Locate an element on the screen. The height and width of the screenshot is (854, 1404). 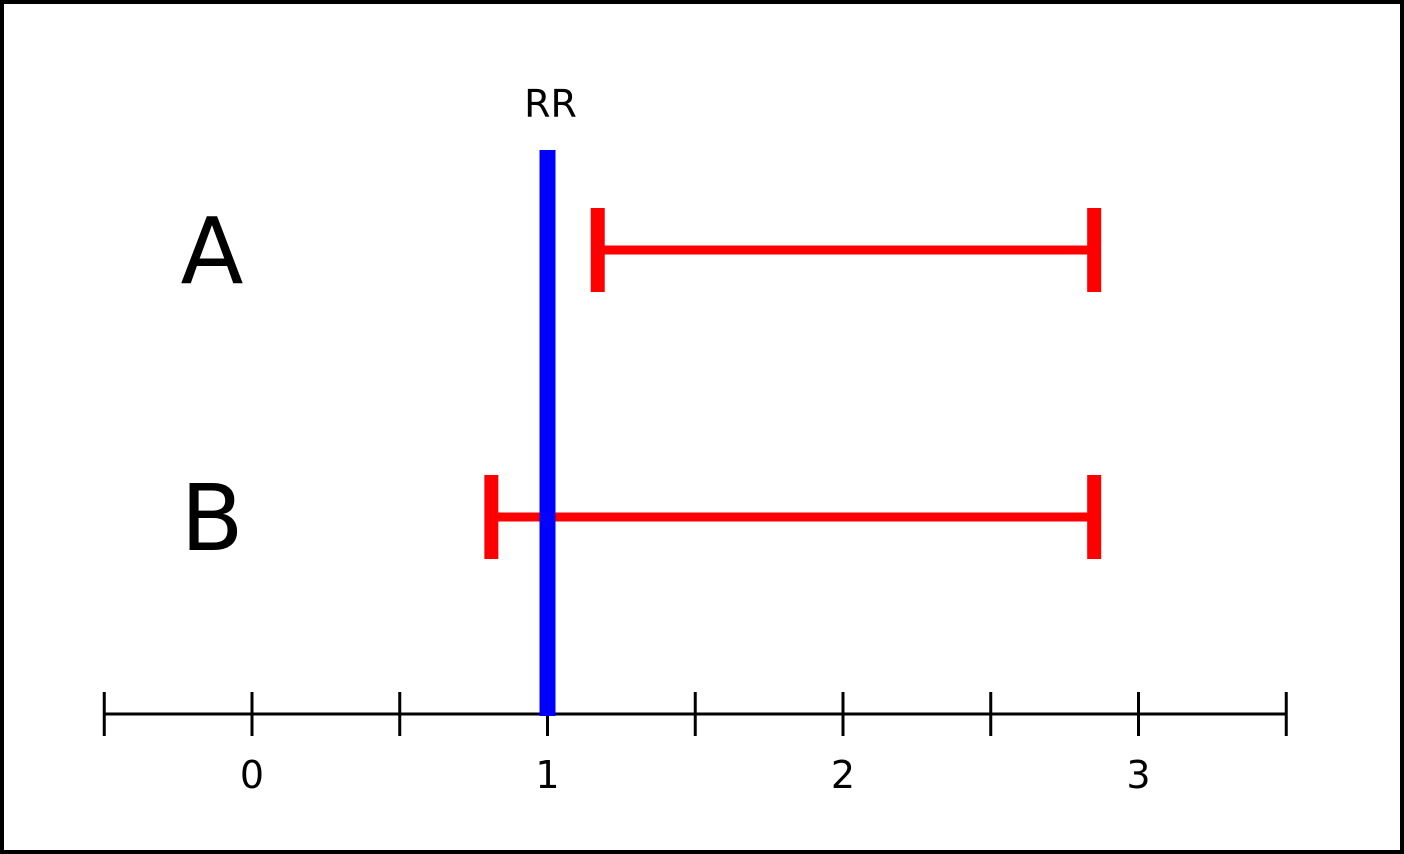
row-label-a: A is located at coordinates (212, 251).